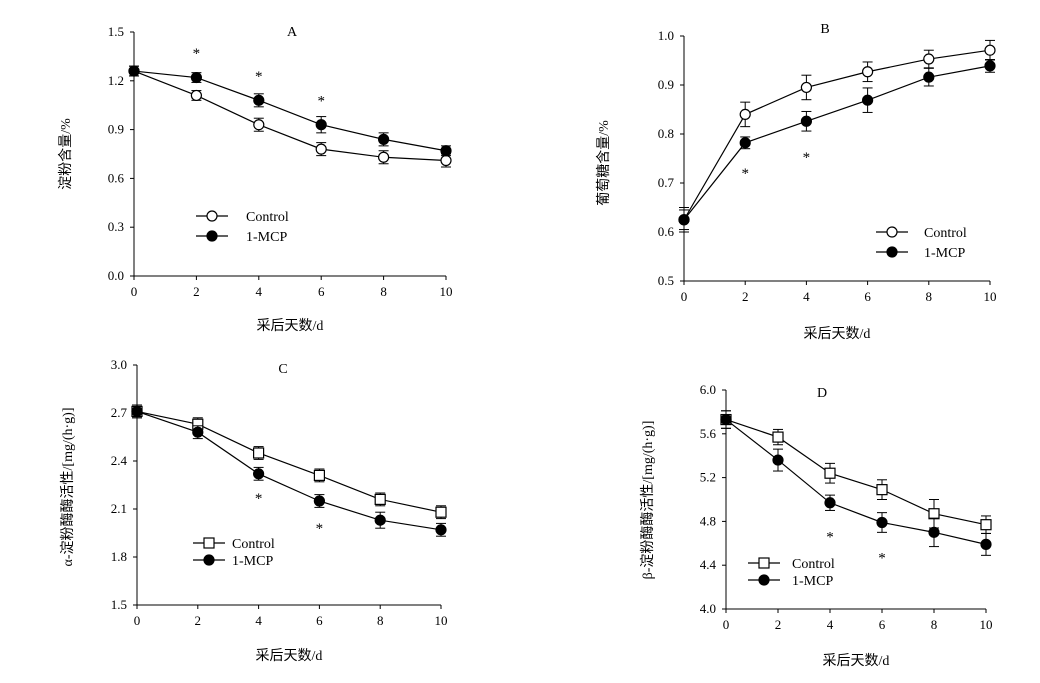  I want to click on y-axis-label: α-淀粉酶酶活性/[mg/(h·g)], so click(68, 487).